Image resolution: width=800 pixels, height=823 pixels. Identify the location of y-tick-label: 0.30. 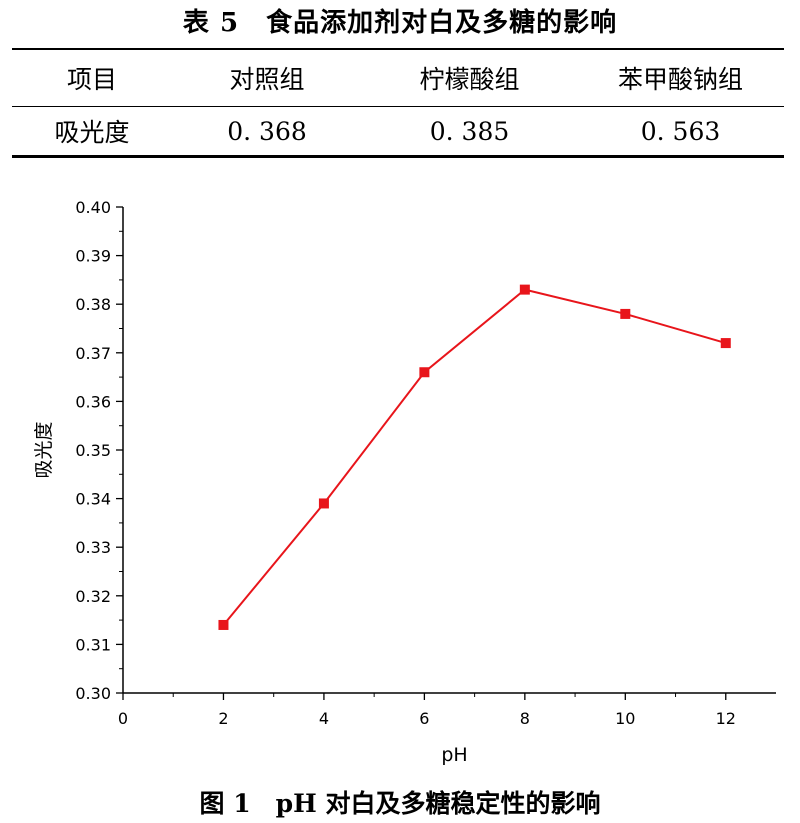
(93, 693).